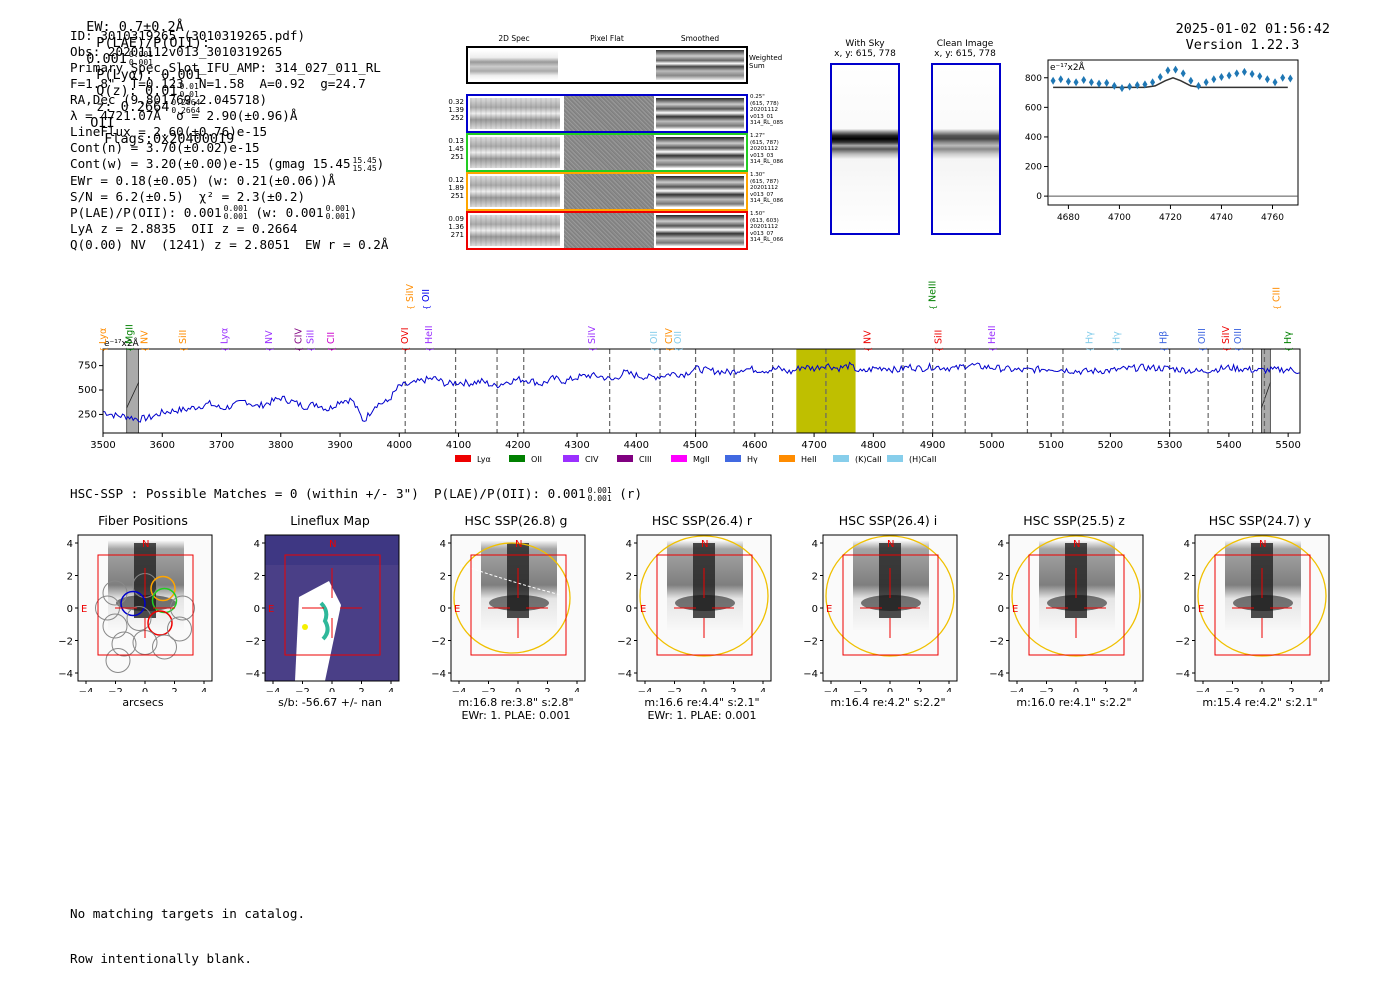 The height and width of the screenshot is (981, 1400). What do you see at coordinates (700, 65) in the screenshot?
I see `weighted-smoothed` at bounding box center [700, 65].